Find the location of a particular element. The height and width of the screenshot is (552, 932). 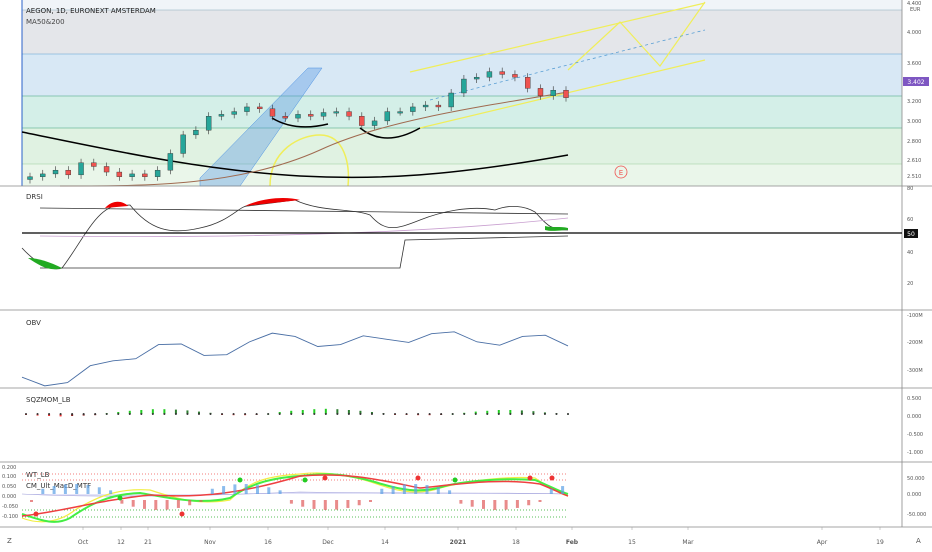

corner-currency: A is located at coordinates (918, 541).